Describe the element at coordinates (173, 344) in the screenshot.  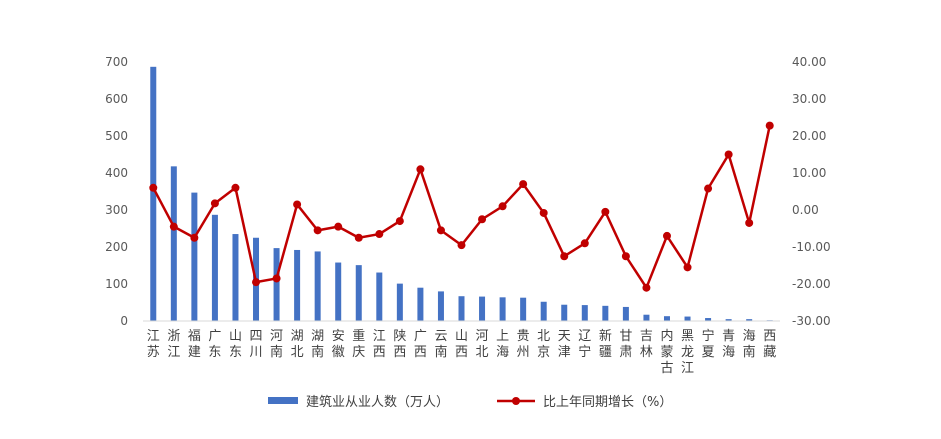
I see `category-label: 浙江` at that location.